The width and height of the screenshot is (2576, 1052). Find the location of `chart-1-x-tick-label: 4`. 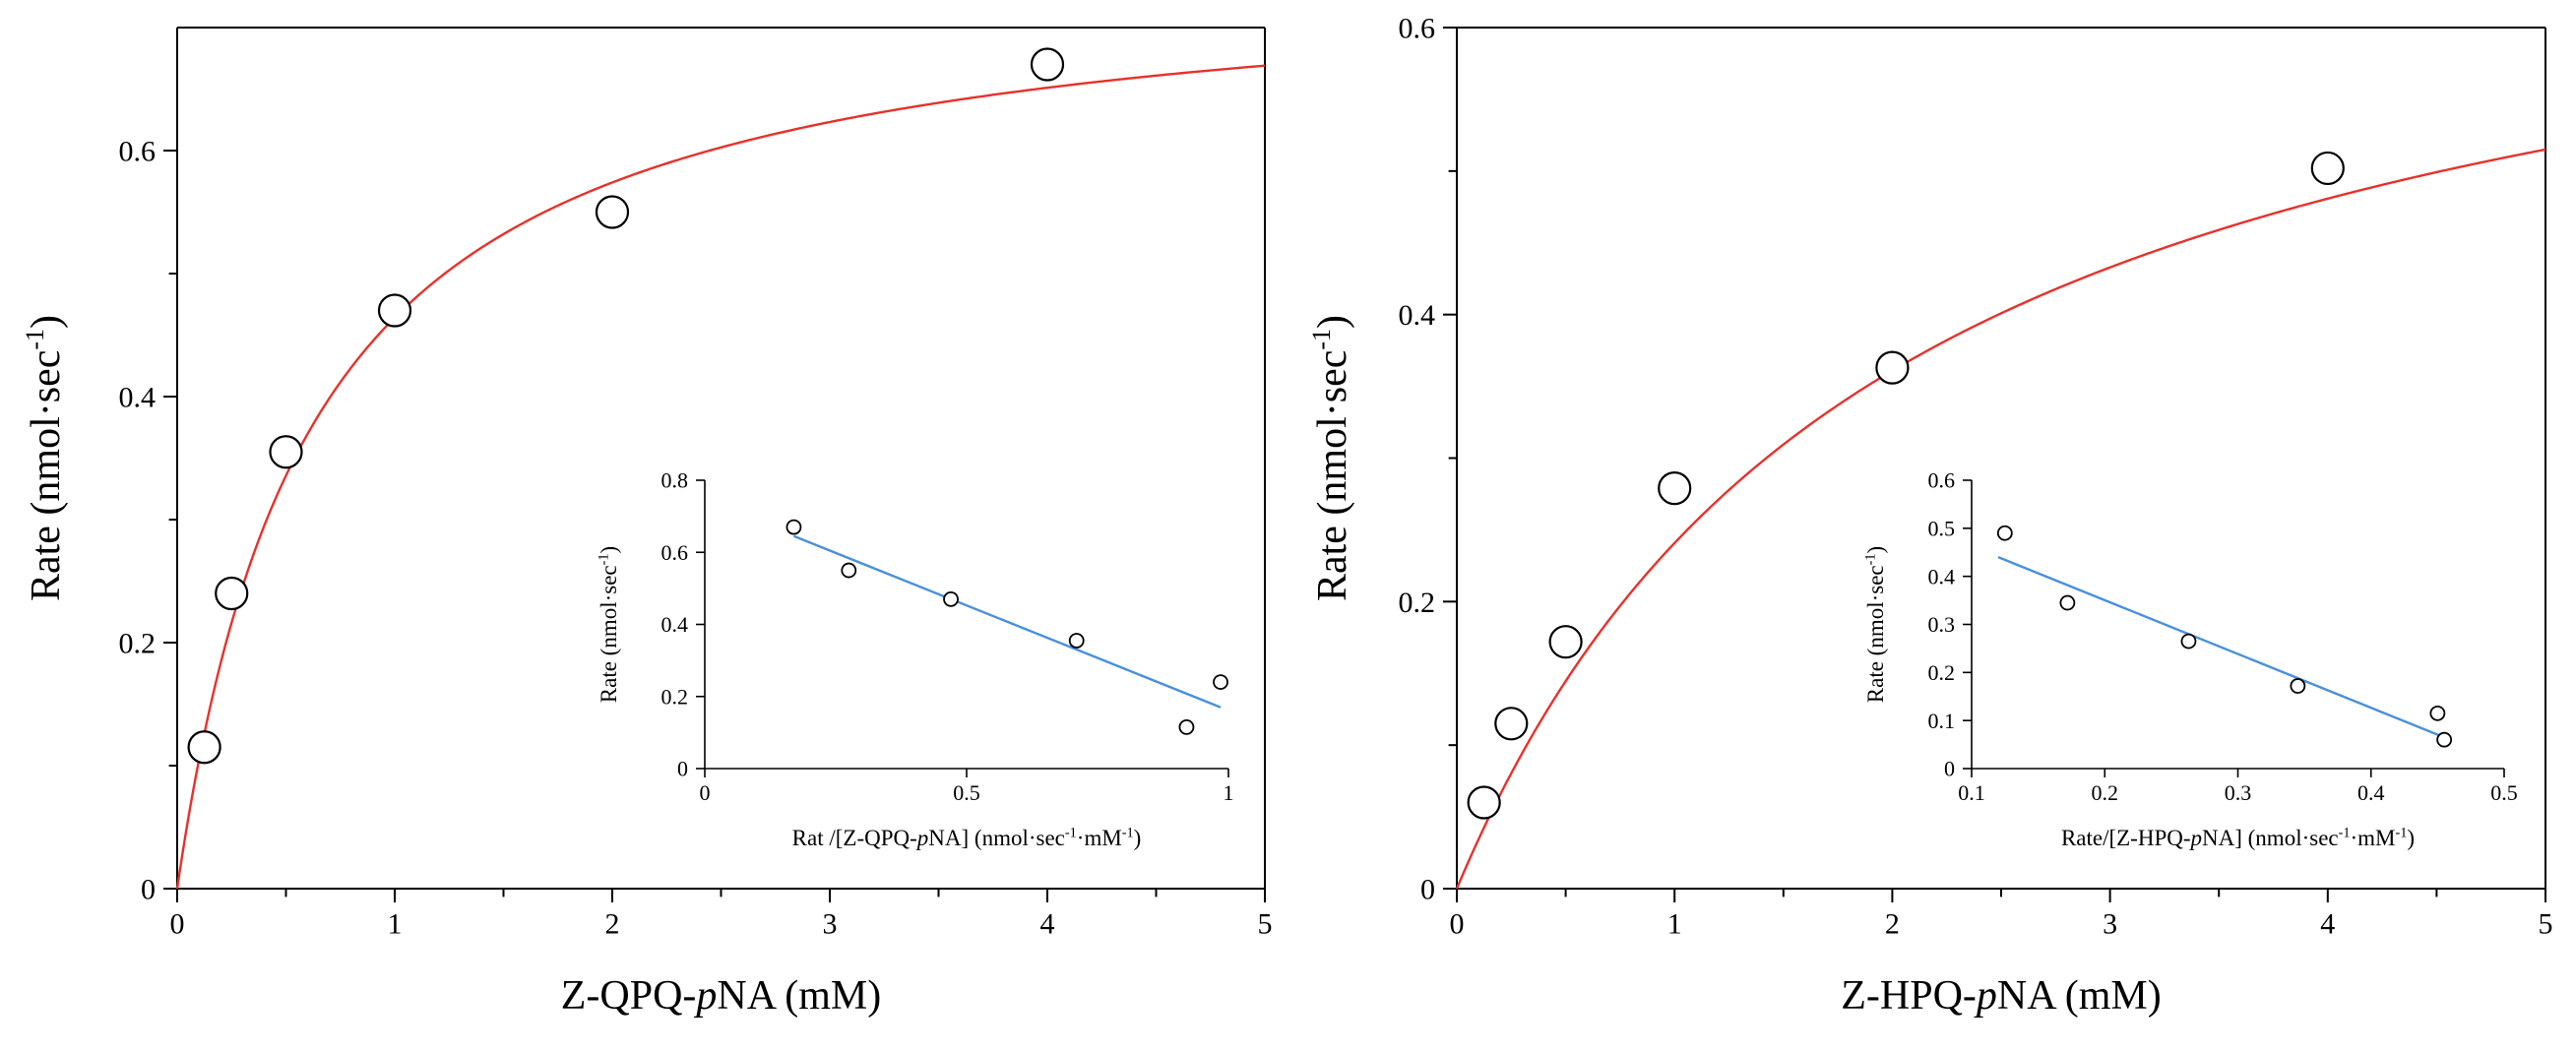

chart-1-x-tick-label: 4 is located at coordinates (1048, 924).